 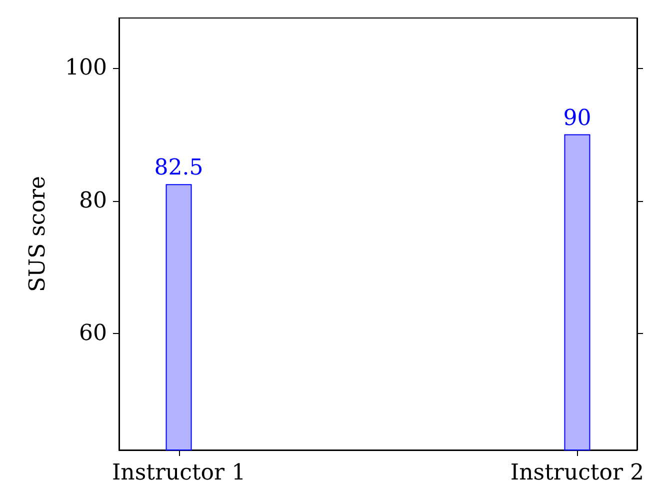 What do you see at coordinates (93, 201) in the screenshot?
I see `y-tick-label: 80` at bounding box center [93, 201].